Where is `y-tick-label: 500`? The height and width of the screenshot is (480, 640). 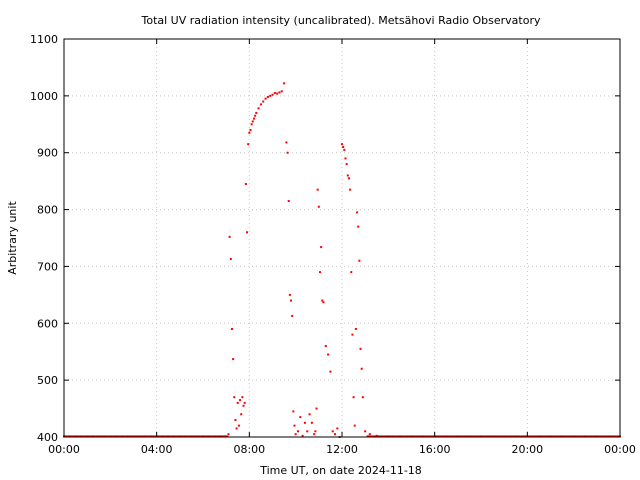 y-tick-label: 500 is located at coordinates (47, 380).